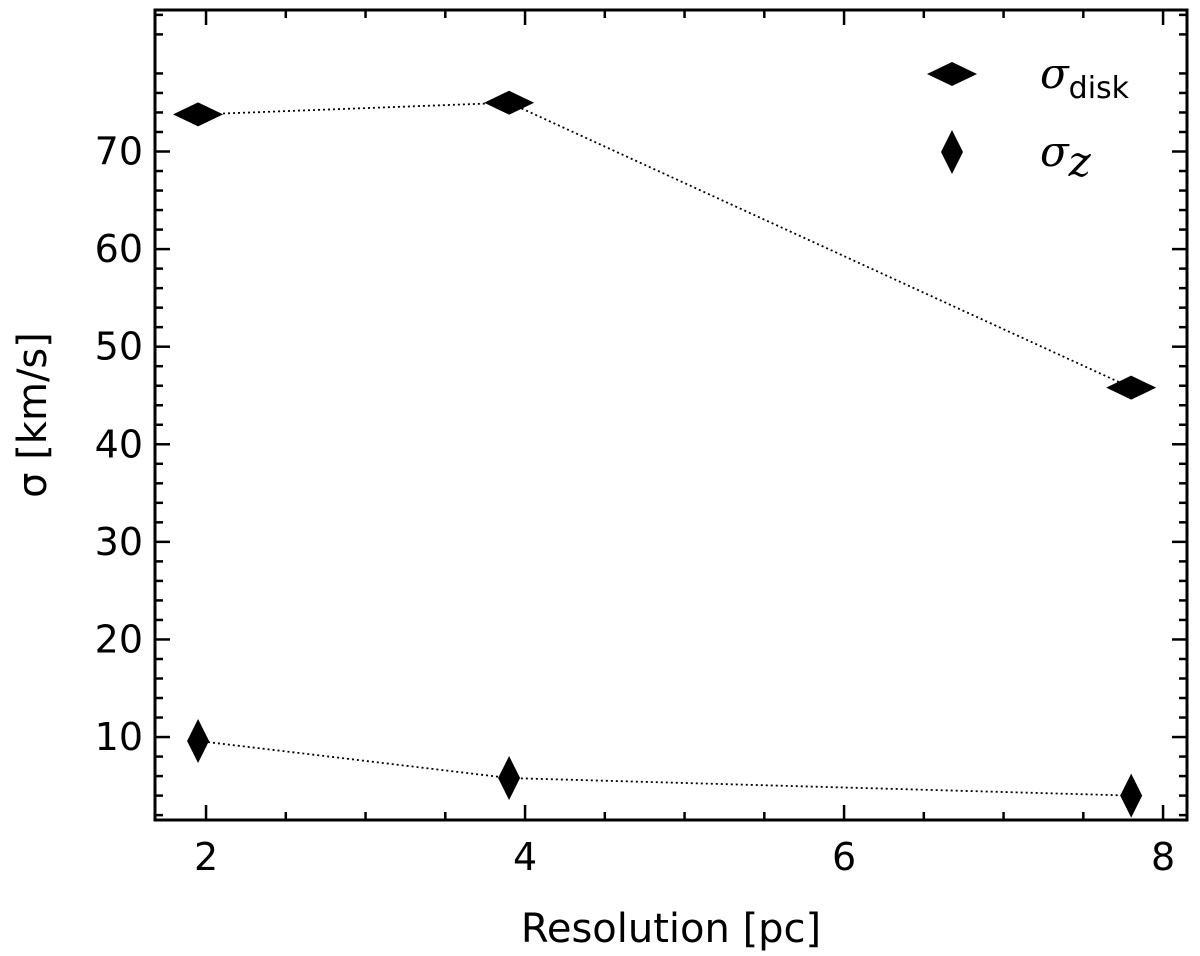 The height and width of the screenshot is (956, 1200). I want to click on x-tick-label: 6, so click(844, 857).